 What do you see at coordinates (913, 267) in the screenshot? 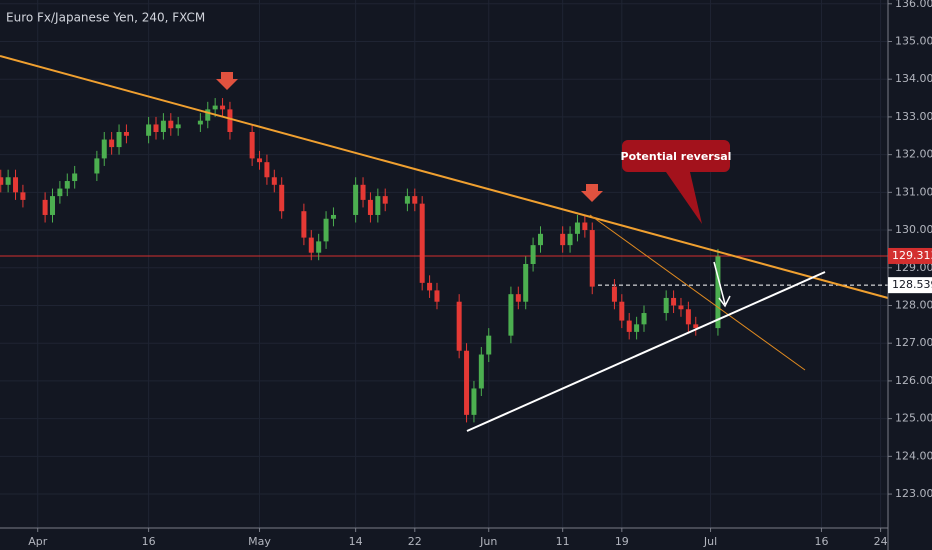
I see `y-tick-label: 129.000` at bounding box center [913, 267].